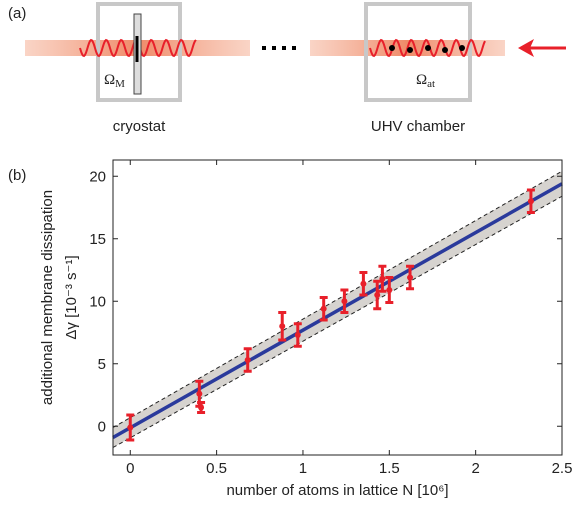 The image size is (573, 506). Describe the element at coordinates (216, 468) in the screenshot. I see `x-tick-label: 0.5` at that location.